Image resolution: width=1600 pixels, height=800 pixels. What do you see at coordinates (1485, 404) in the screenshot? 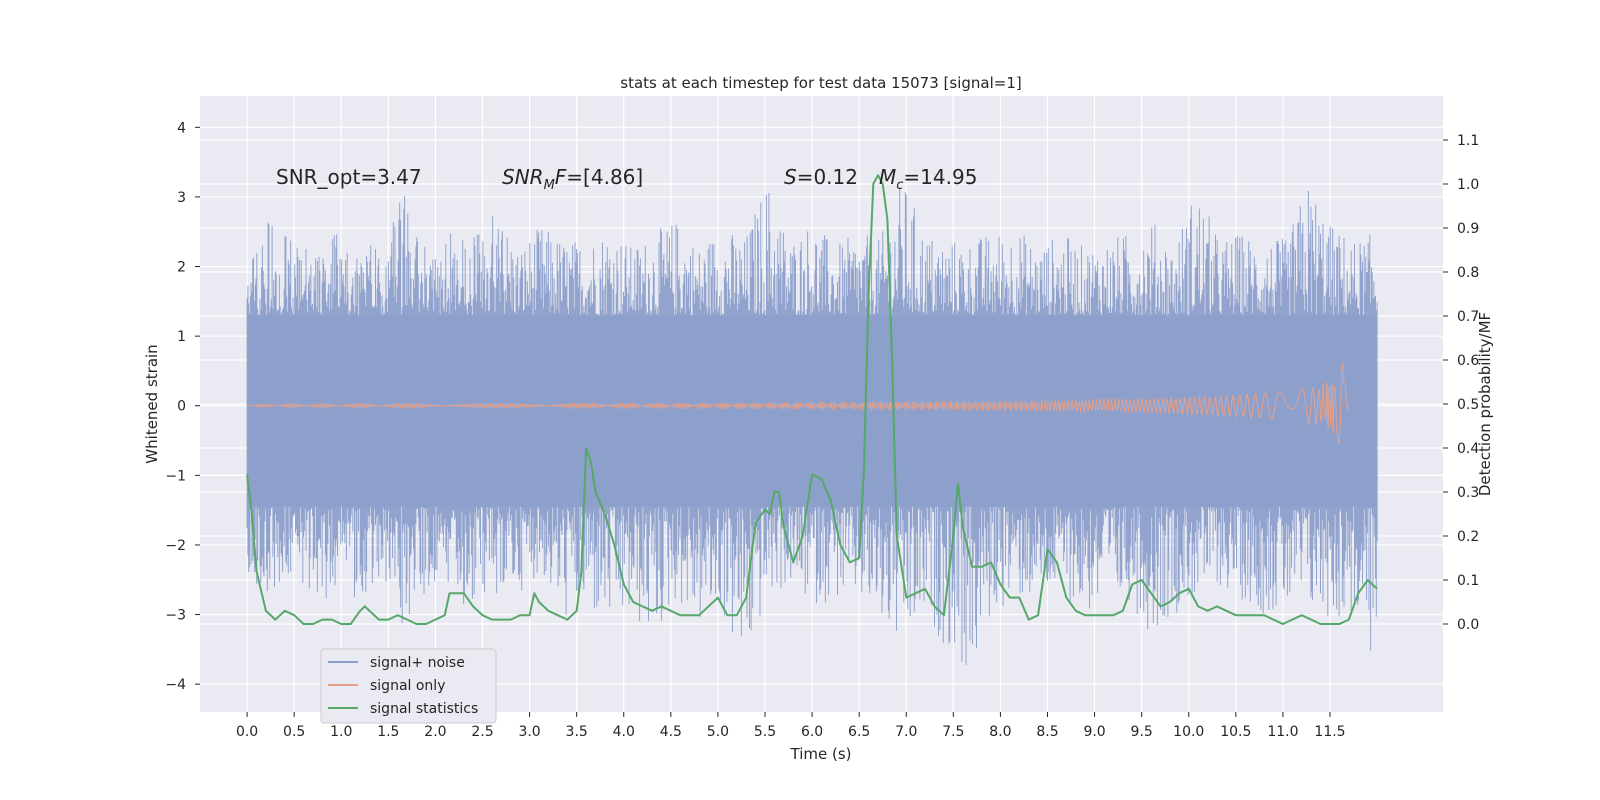
I see `y-axis-label-right: Detection probability/MF` at bounding box center [1485, 404].